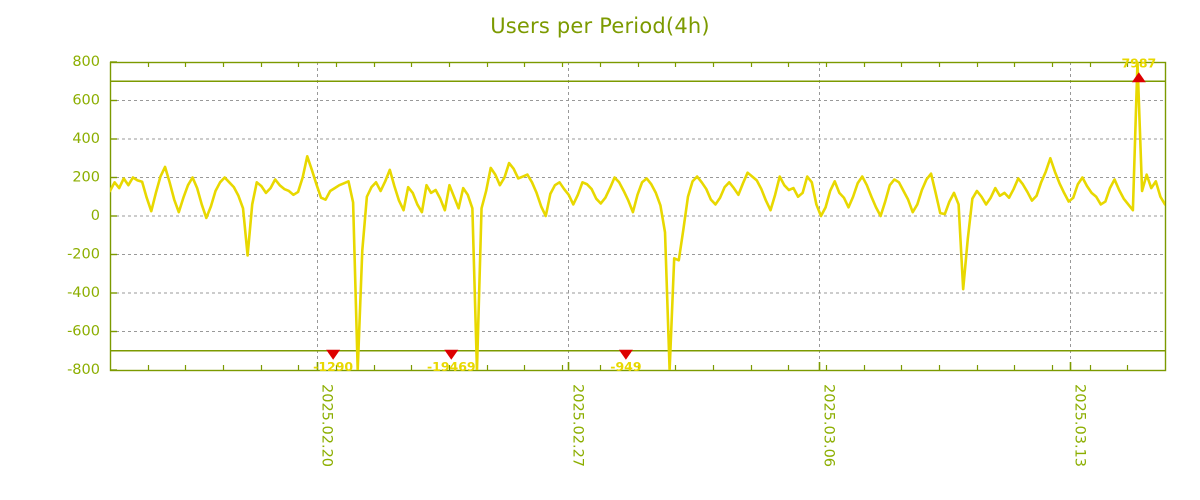 Image resolution: width=1200 pixels, height=500 pixels. Describe the element at coordinates (829, 425) in the screenshot. I see `x-tick-label: 2025.03.06` at that location.